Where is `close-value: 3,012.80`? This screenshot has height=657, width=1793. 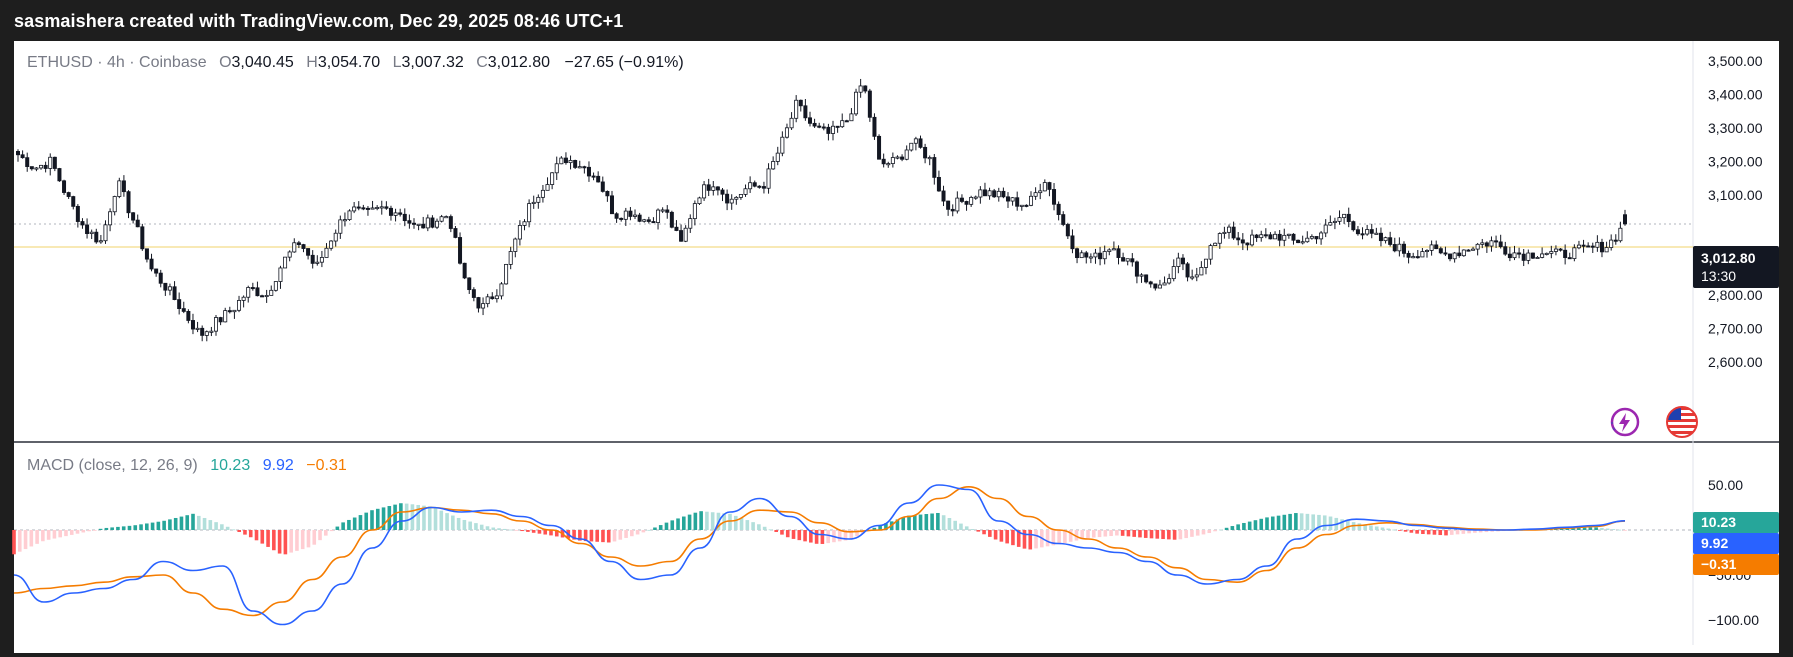
close-value: 3,012.80 is located at coordinates (519, 62).